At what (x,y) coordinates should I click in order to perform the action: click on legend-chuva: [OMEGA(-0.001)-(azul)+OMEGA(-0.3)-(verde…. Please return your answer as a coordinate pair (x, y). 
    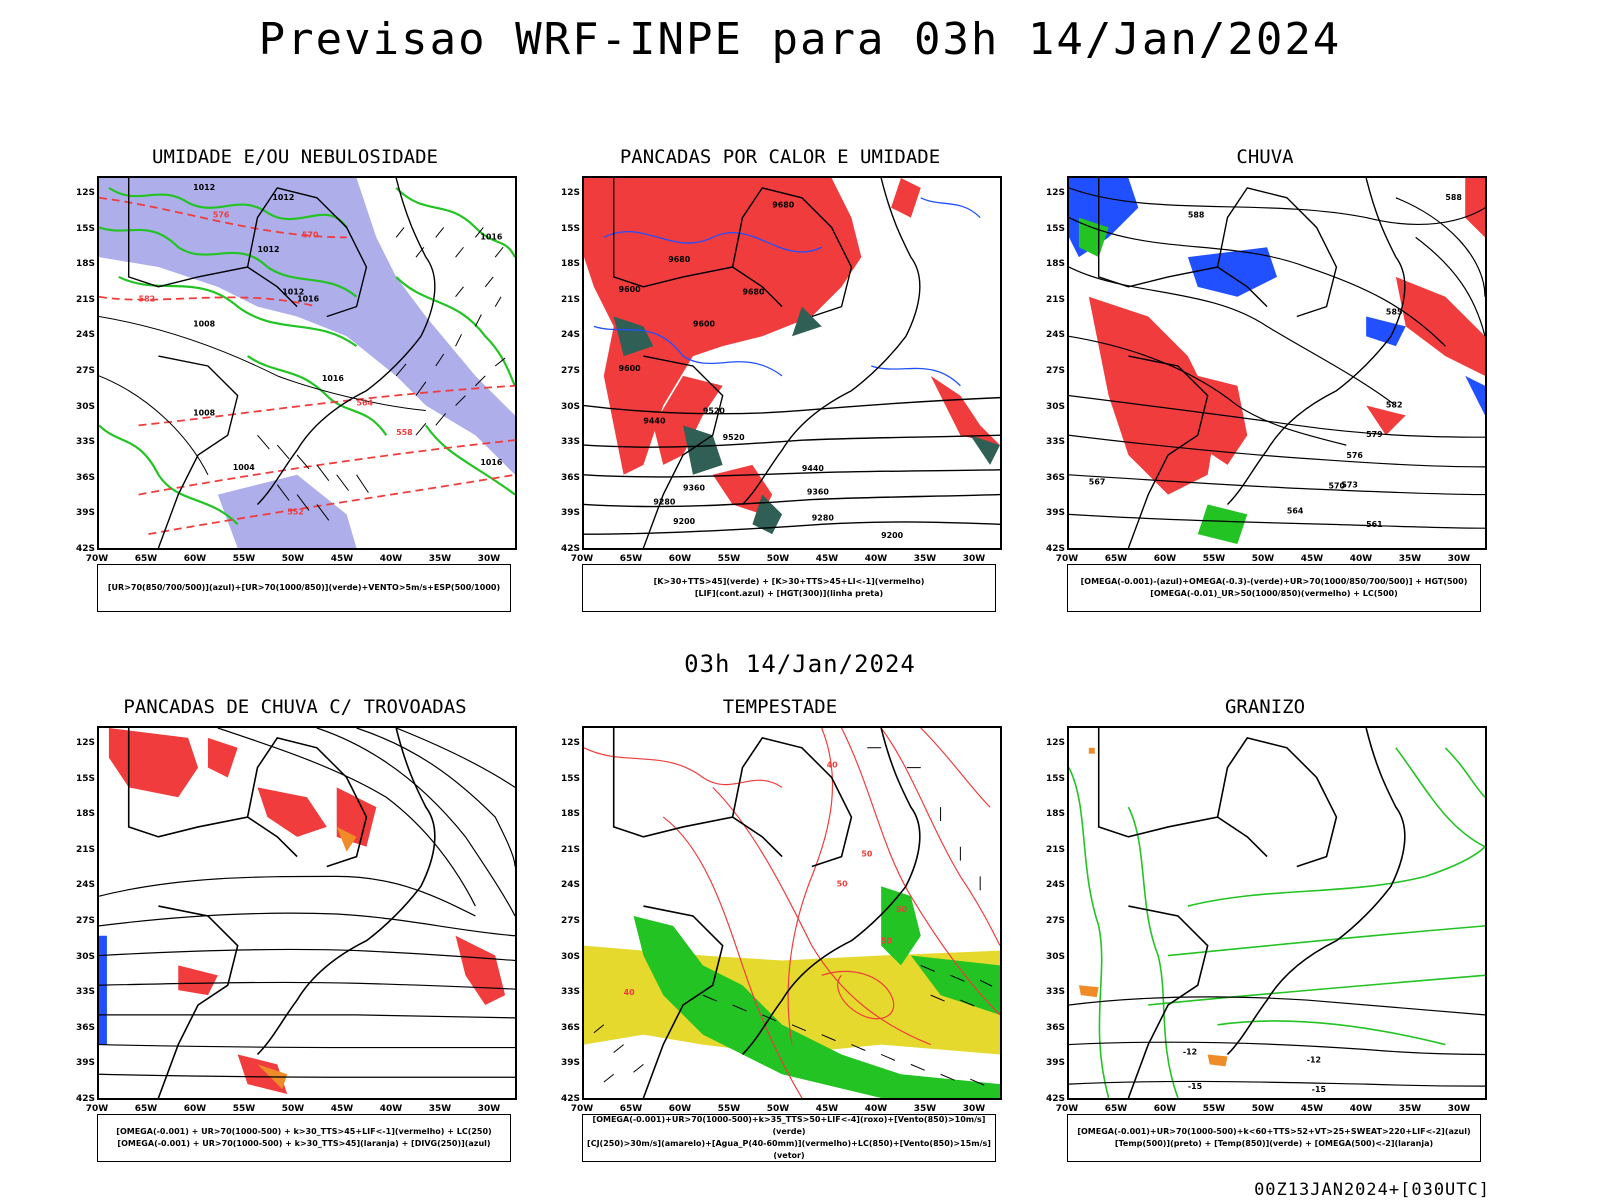
    Looking at the image, I should click on (1274, 588).